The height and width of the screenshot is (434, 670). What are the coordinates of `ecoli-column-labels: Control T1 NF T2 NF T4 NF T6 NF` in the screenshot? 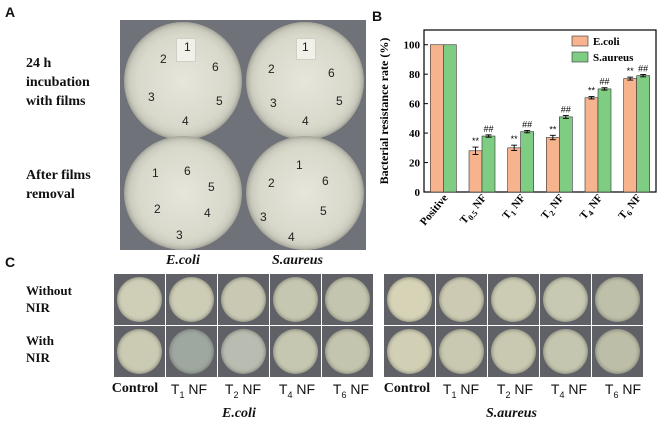 It's located at (243, 392).